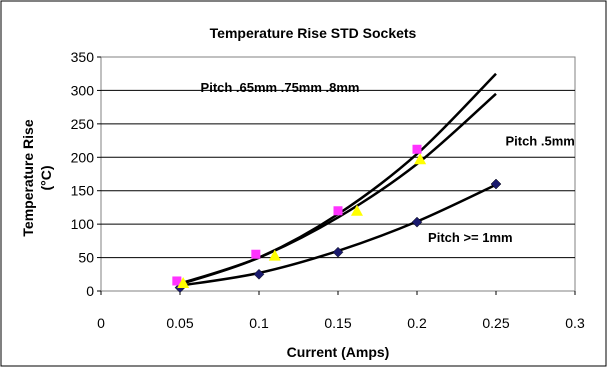 Image resolution: width=607 pixels, height=372 pixels. I want to click on y-tick-label: 250, so click(83, 124).